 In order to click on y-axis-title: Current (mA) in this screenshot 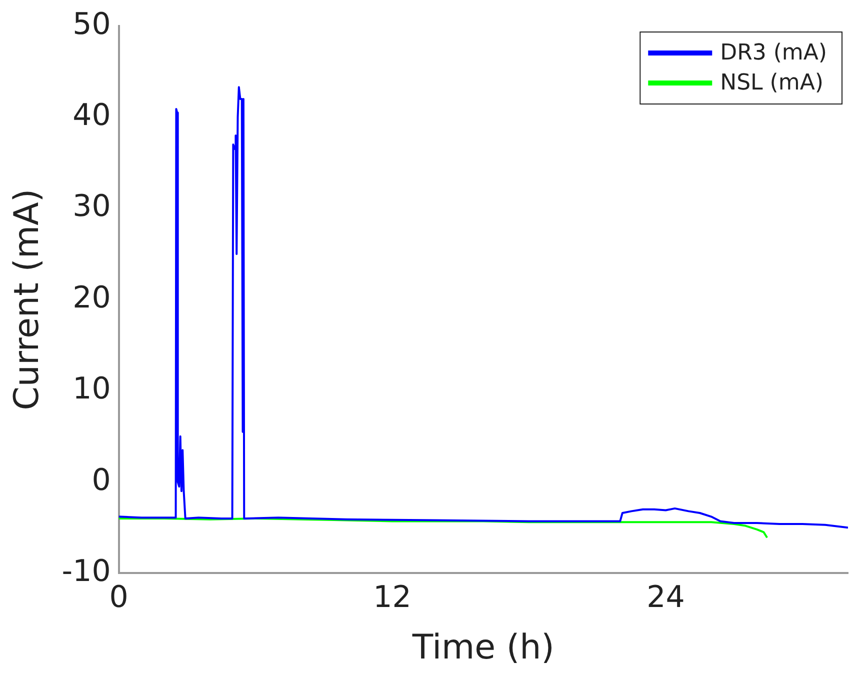, I will do `click(27, 299)`.